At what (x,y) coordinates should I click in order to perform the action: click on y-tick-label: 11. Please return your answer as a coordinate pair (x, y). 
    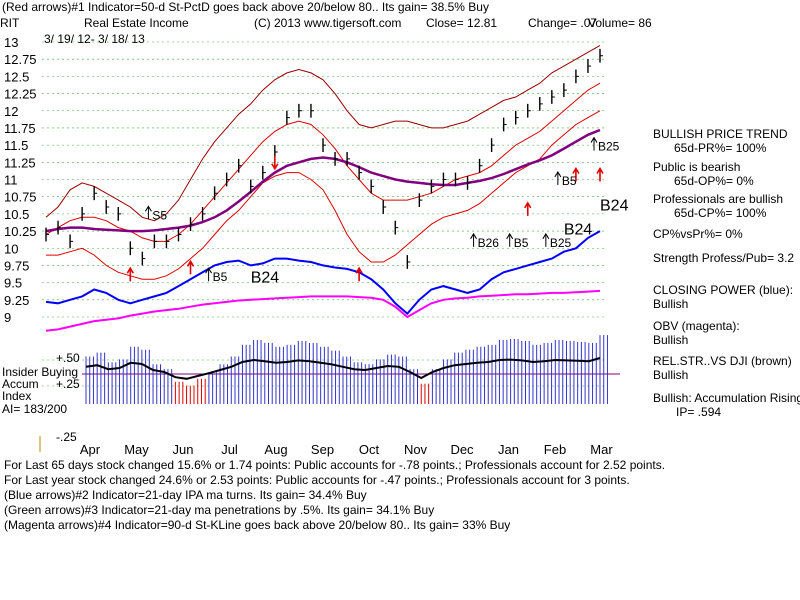
    Looking at the image, I should click on (11, 180).